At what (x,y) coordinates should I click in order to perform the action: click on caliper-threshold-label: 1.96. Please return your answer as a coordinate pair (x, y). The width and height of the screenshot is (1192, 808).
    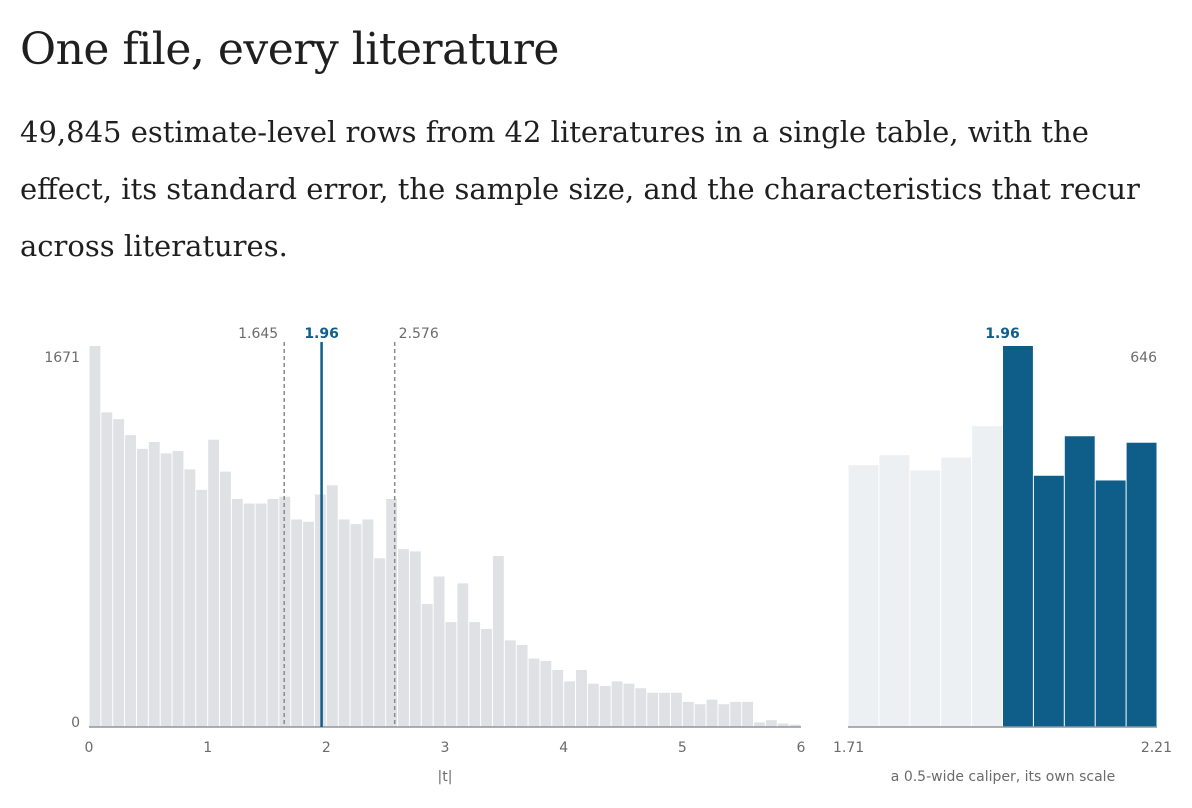
    Looking at the image, I should click on (1002, 334).